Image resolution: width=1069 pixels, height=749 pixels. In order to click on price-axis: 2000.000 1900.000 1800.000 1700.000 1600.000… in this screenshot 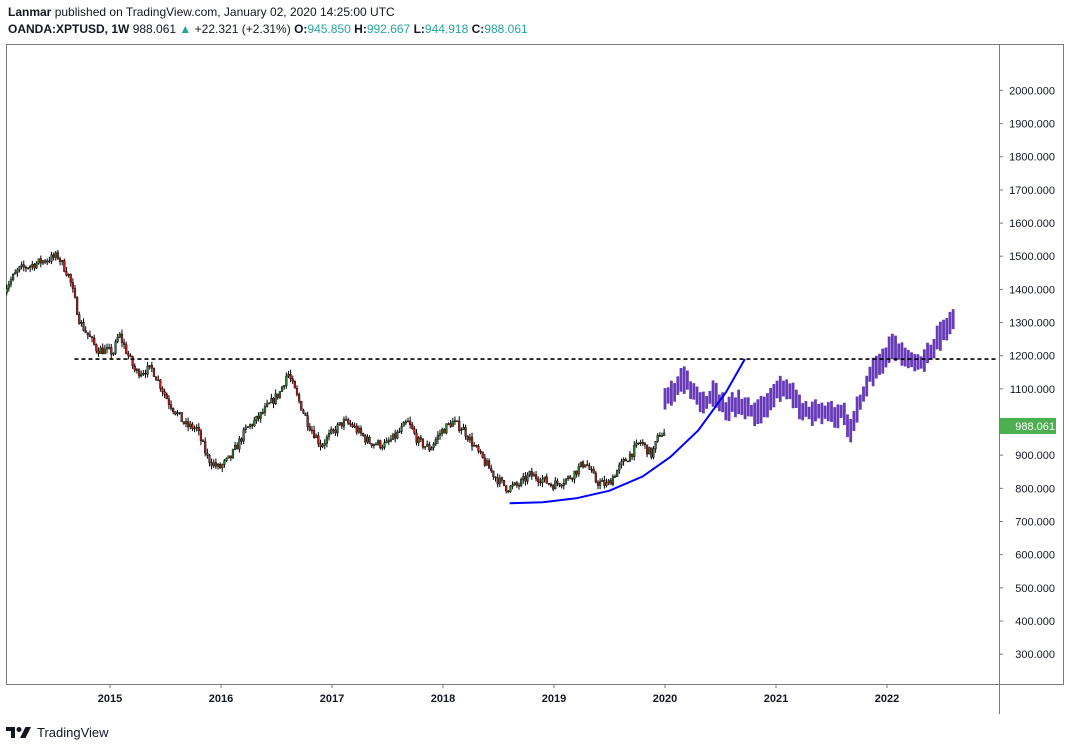, I will do `click(1027, 373)`.